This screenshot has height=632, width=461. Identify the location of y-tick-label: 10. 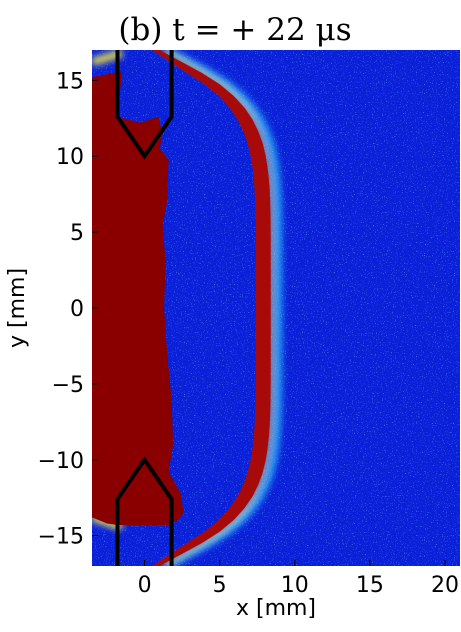
(70, 157).